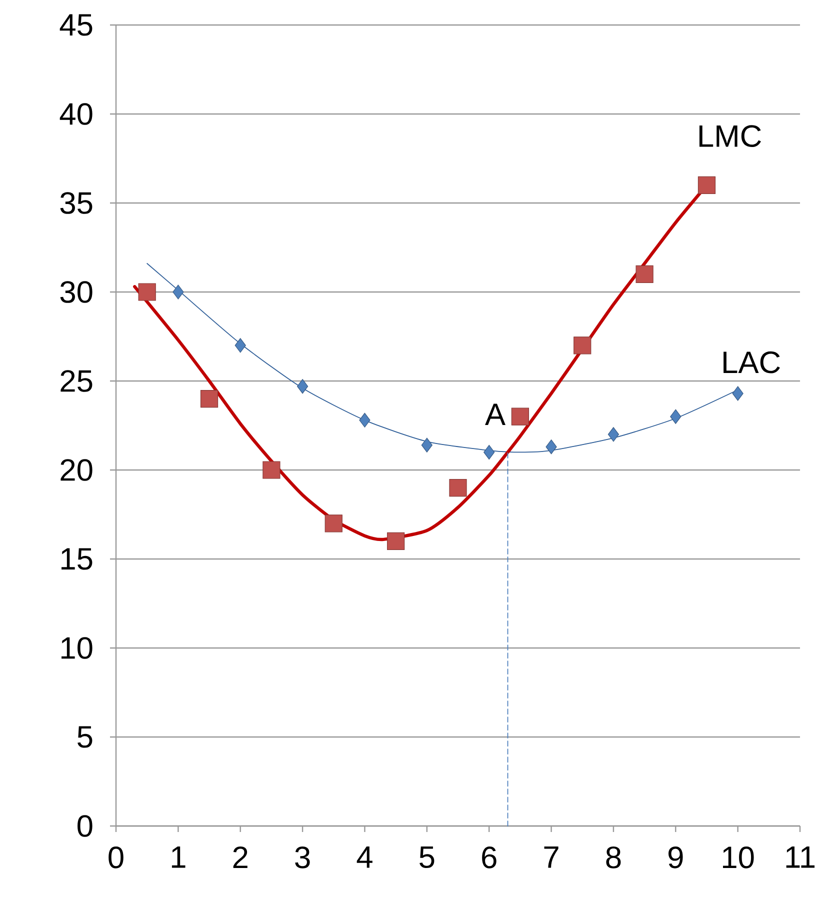 This screenshot has width=836, height=908. Describe the element at coordinates (76, 292) in the screenshot. I see `y-tick-label: 30` at that location.